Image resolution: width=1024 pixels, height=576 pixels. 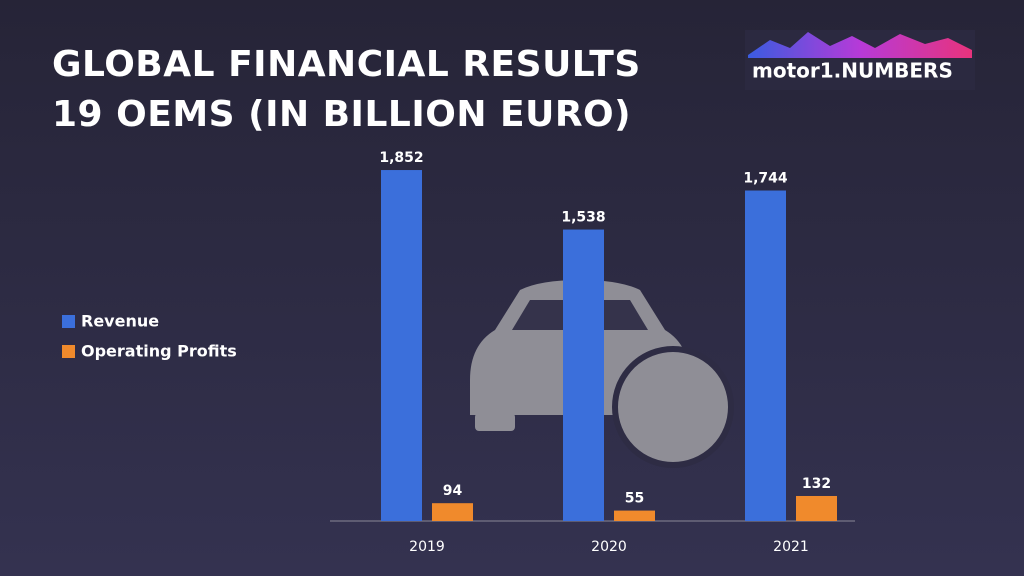 I want to click on legend-label: Revenue, so click(x=120, y=321).